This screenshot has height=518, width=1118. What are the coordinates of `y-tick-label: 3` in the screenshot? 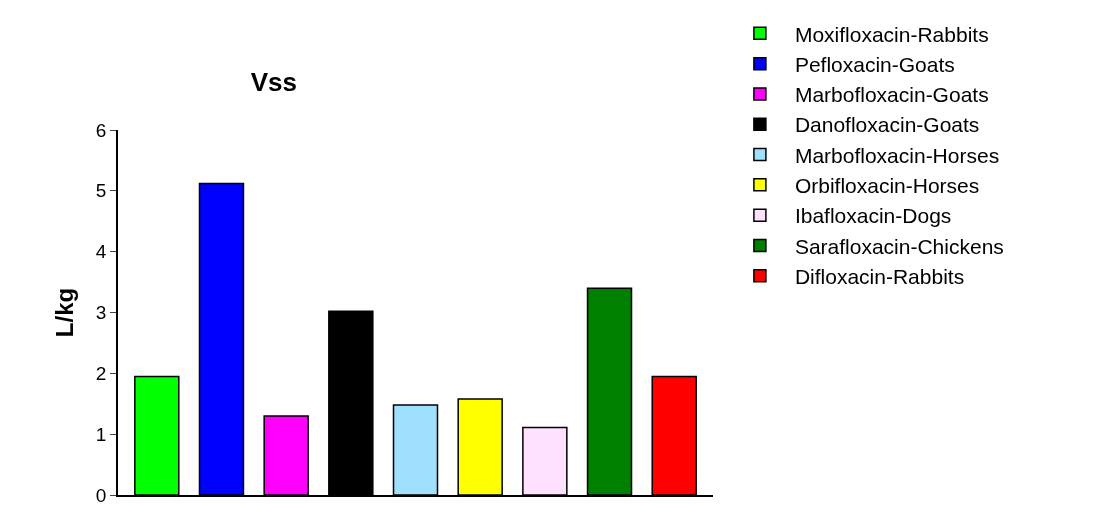 It's located at (101, 313).